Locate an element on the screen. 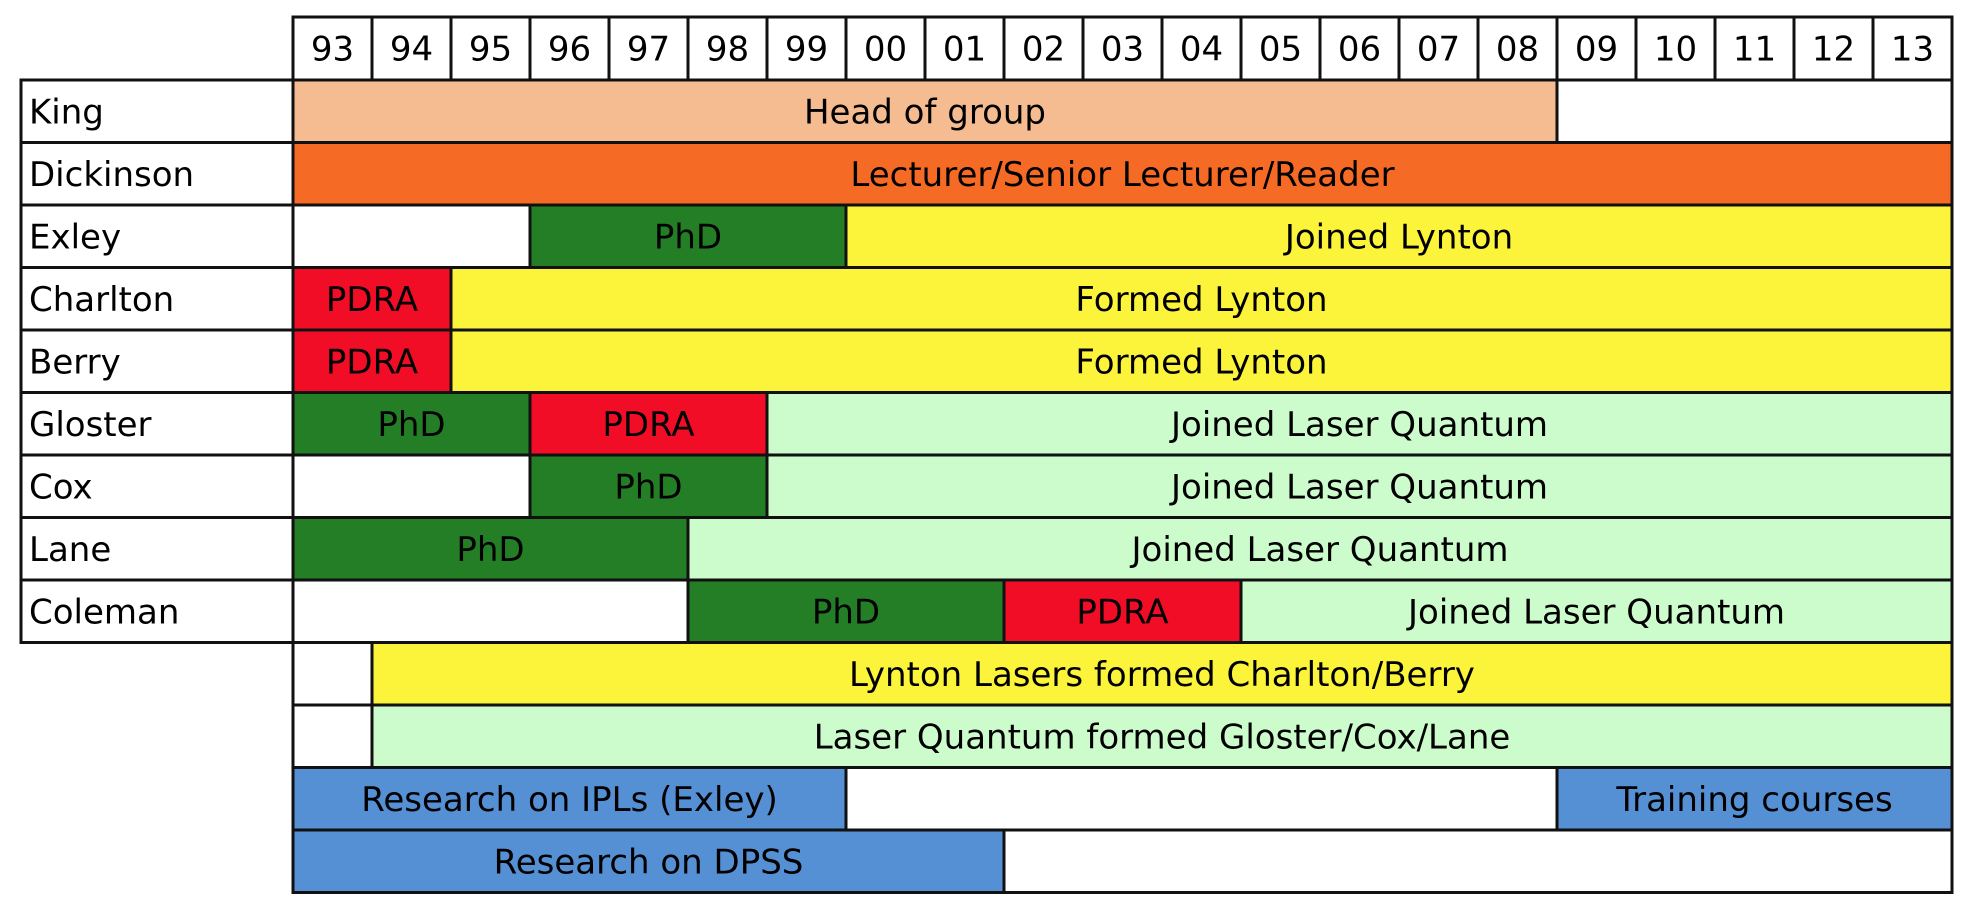  bar-label: Laser Quantum formed Gloster/Cox/Lane is located at coordinates (1162, 737).